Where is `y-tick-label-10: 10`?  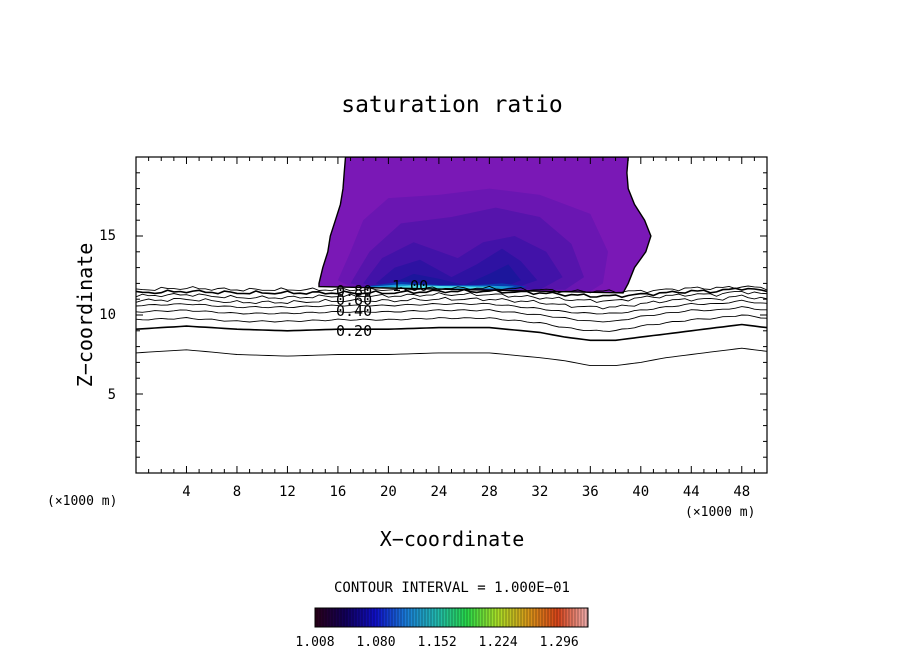
y-tick-label-10: 10 is located at coordinates (107, 315).